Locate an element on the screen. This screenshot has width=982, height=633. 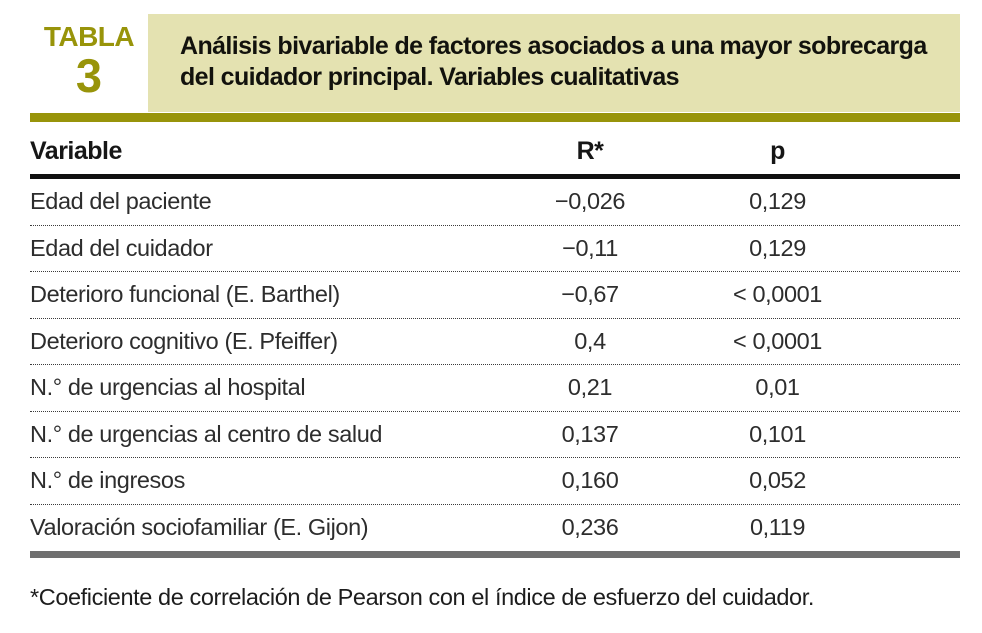
table-label-word: TABLA is located at coordinates (89, 36).